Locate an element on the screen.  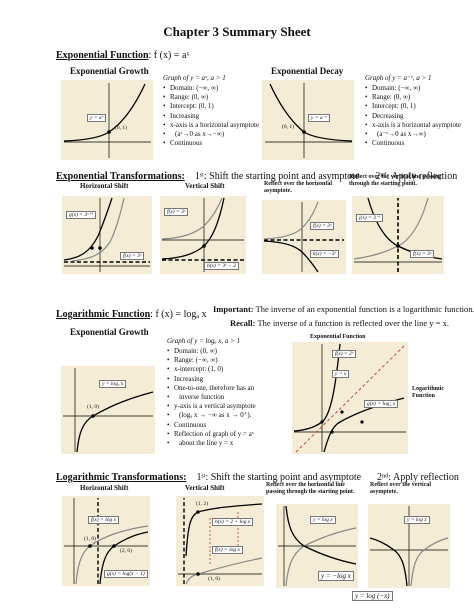
logtrans-g2-title: Vertical Shift is located at coordinates (205, 488).